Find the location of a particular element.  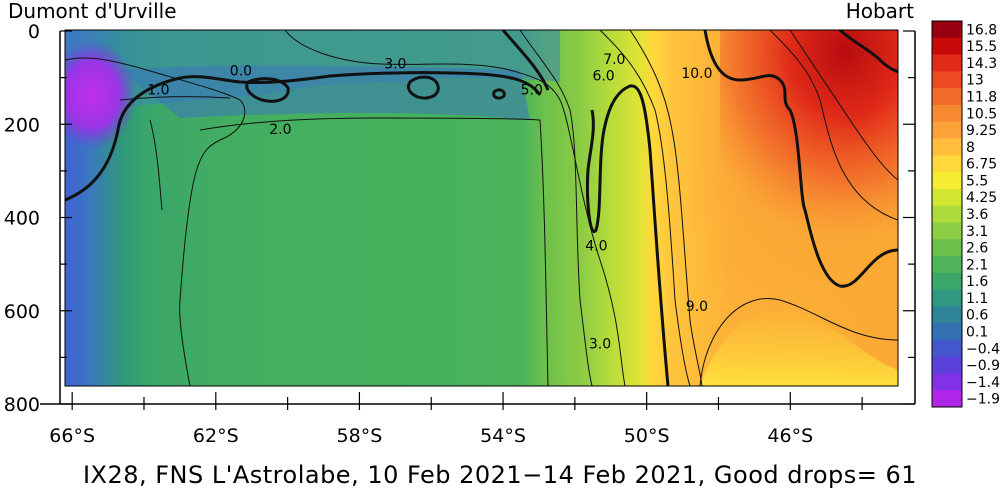

field-yellow-deep is located at coordinates (799, 347).